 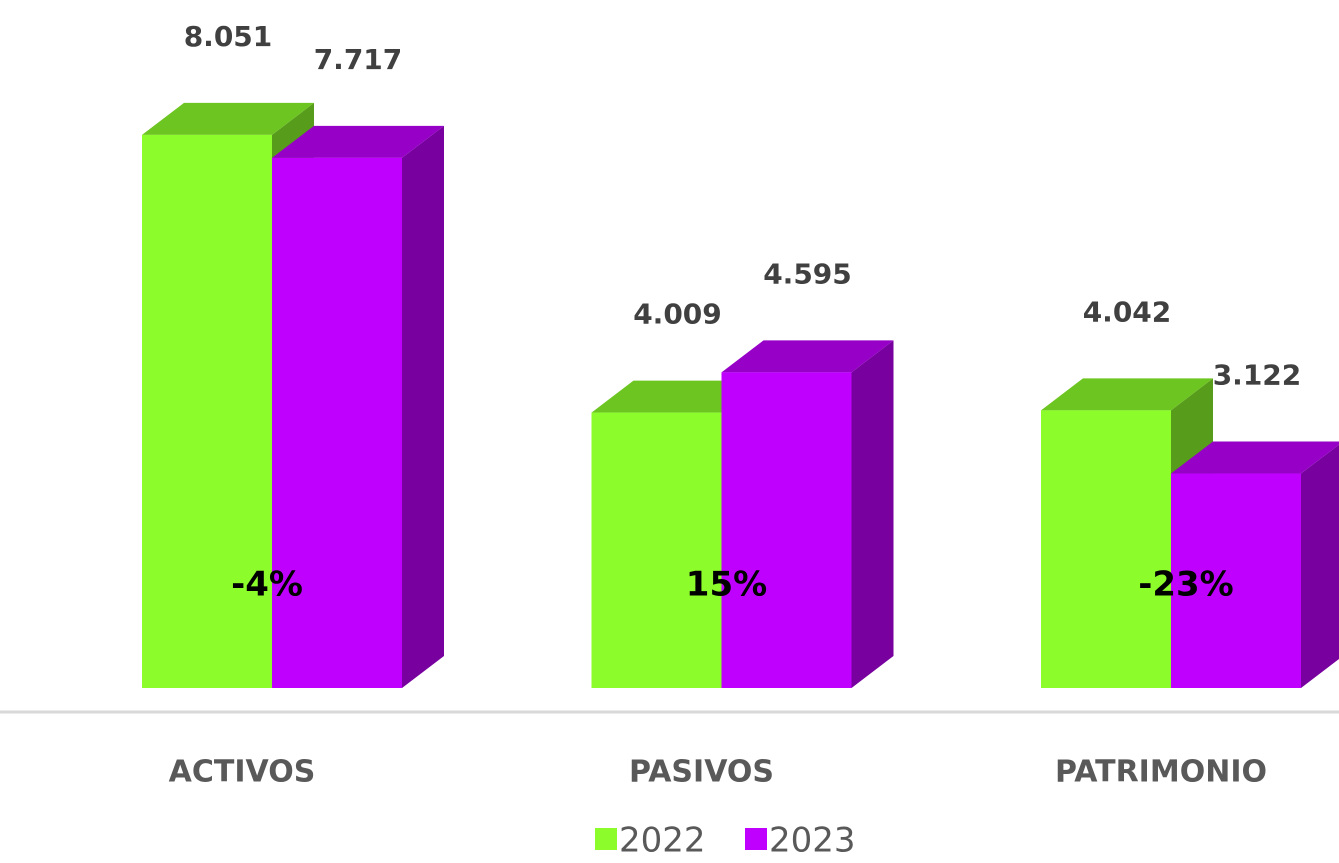 What do you see at coordinates (662, 841) in the screenshot?
I see `legend-label: 2022` at bounding box center [662, 841].